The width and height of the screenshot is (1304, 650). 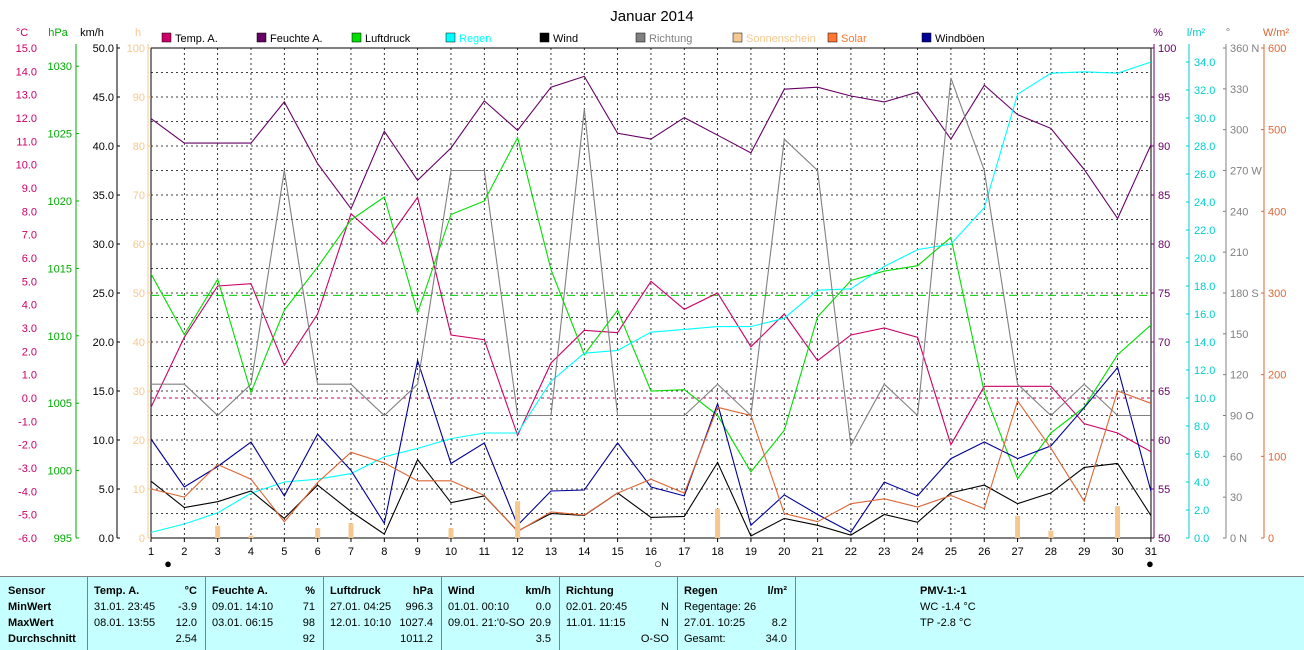 What do you see at coordinates (543, 607) in the screenshot?
I see `wind-min-value: 0.0` at bounding box center [543, 607].